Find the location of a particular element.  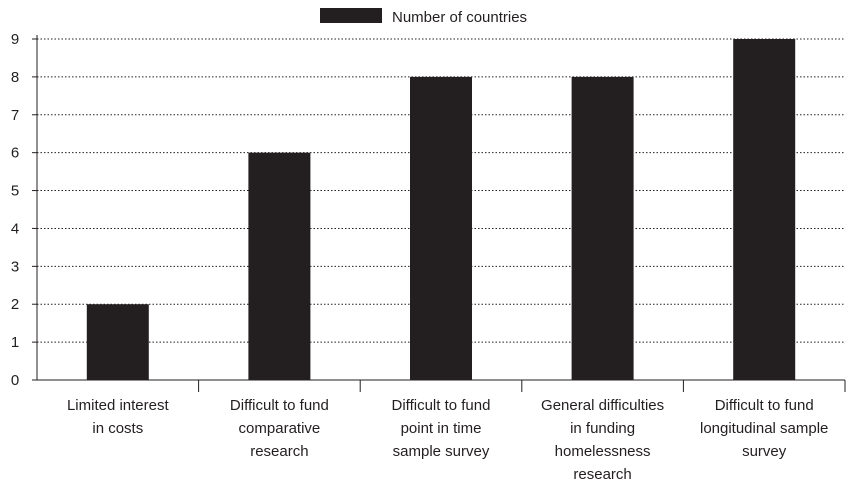

legend-label: Number of countries is located at coordinates (459, 17).